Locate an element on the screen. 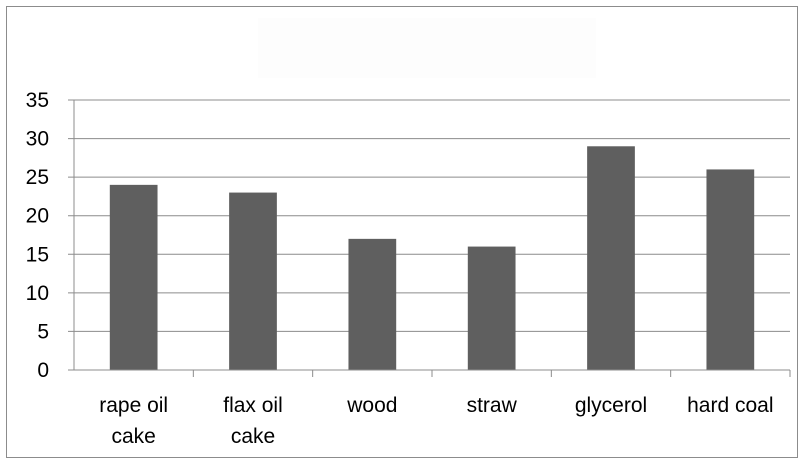  y-tick-label-0: 0 is located at coordinates (43, 370).